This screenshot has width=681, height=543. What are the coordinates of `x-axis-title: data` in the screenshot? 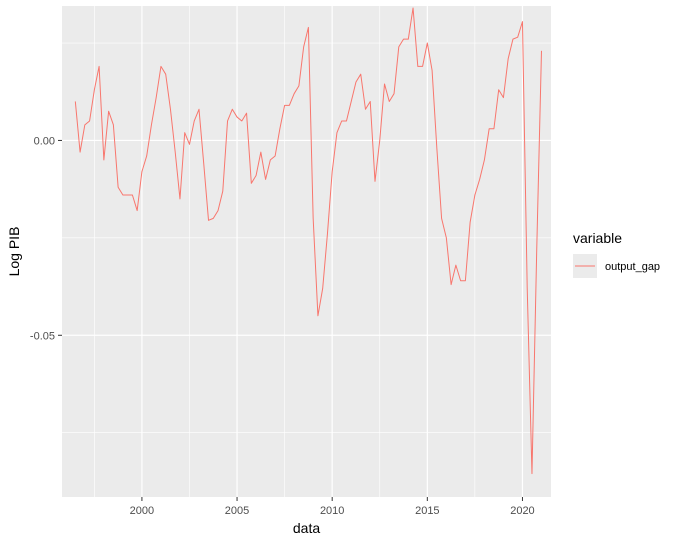 It's located at (306, 528).